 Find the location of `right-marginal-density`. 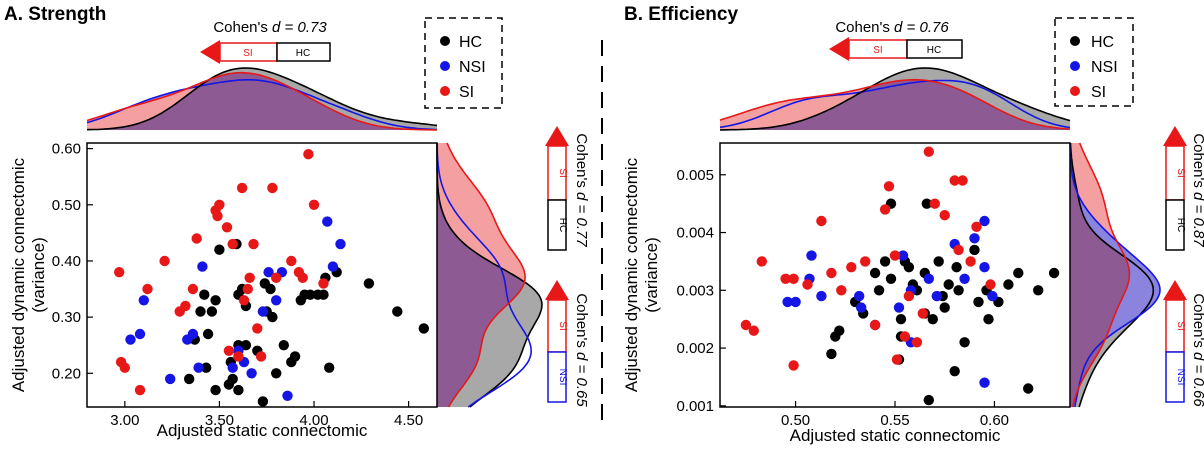

right-marginal-density is located at coordinates (489, 275).